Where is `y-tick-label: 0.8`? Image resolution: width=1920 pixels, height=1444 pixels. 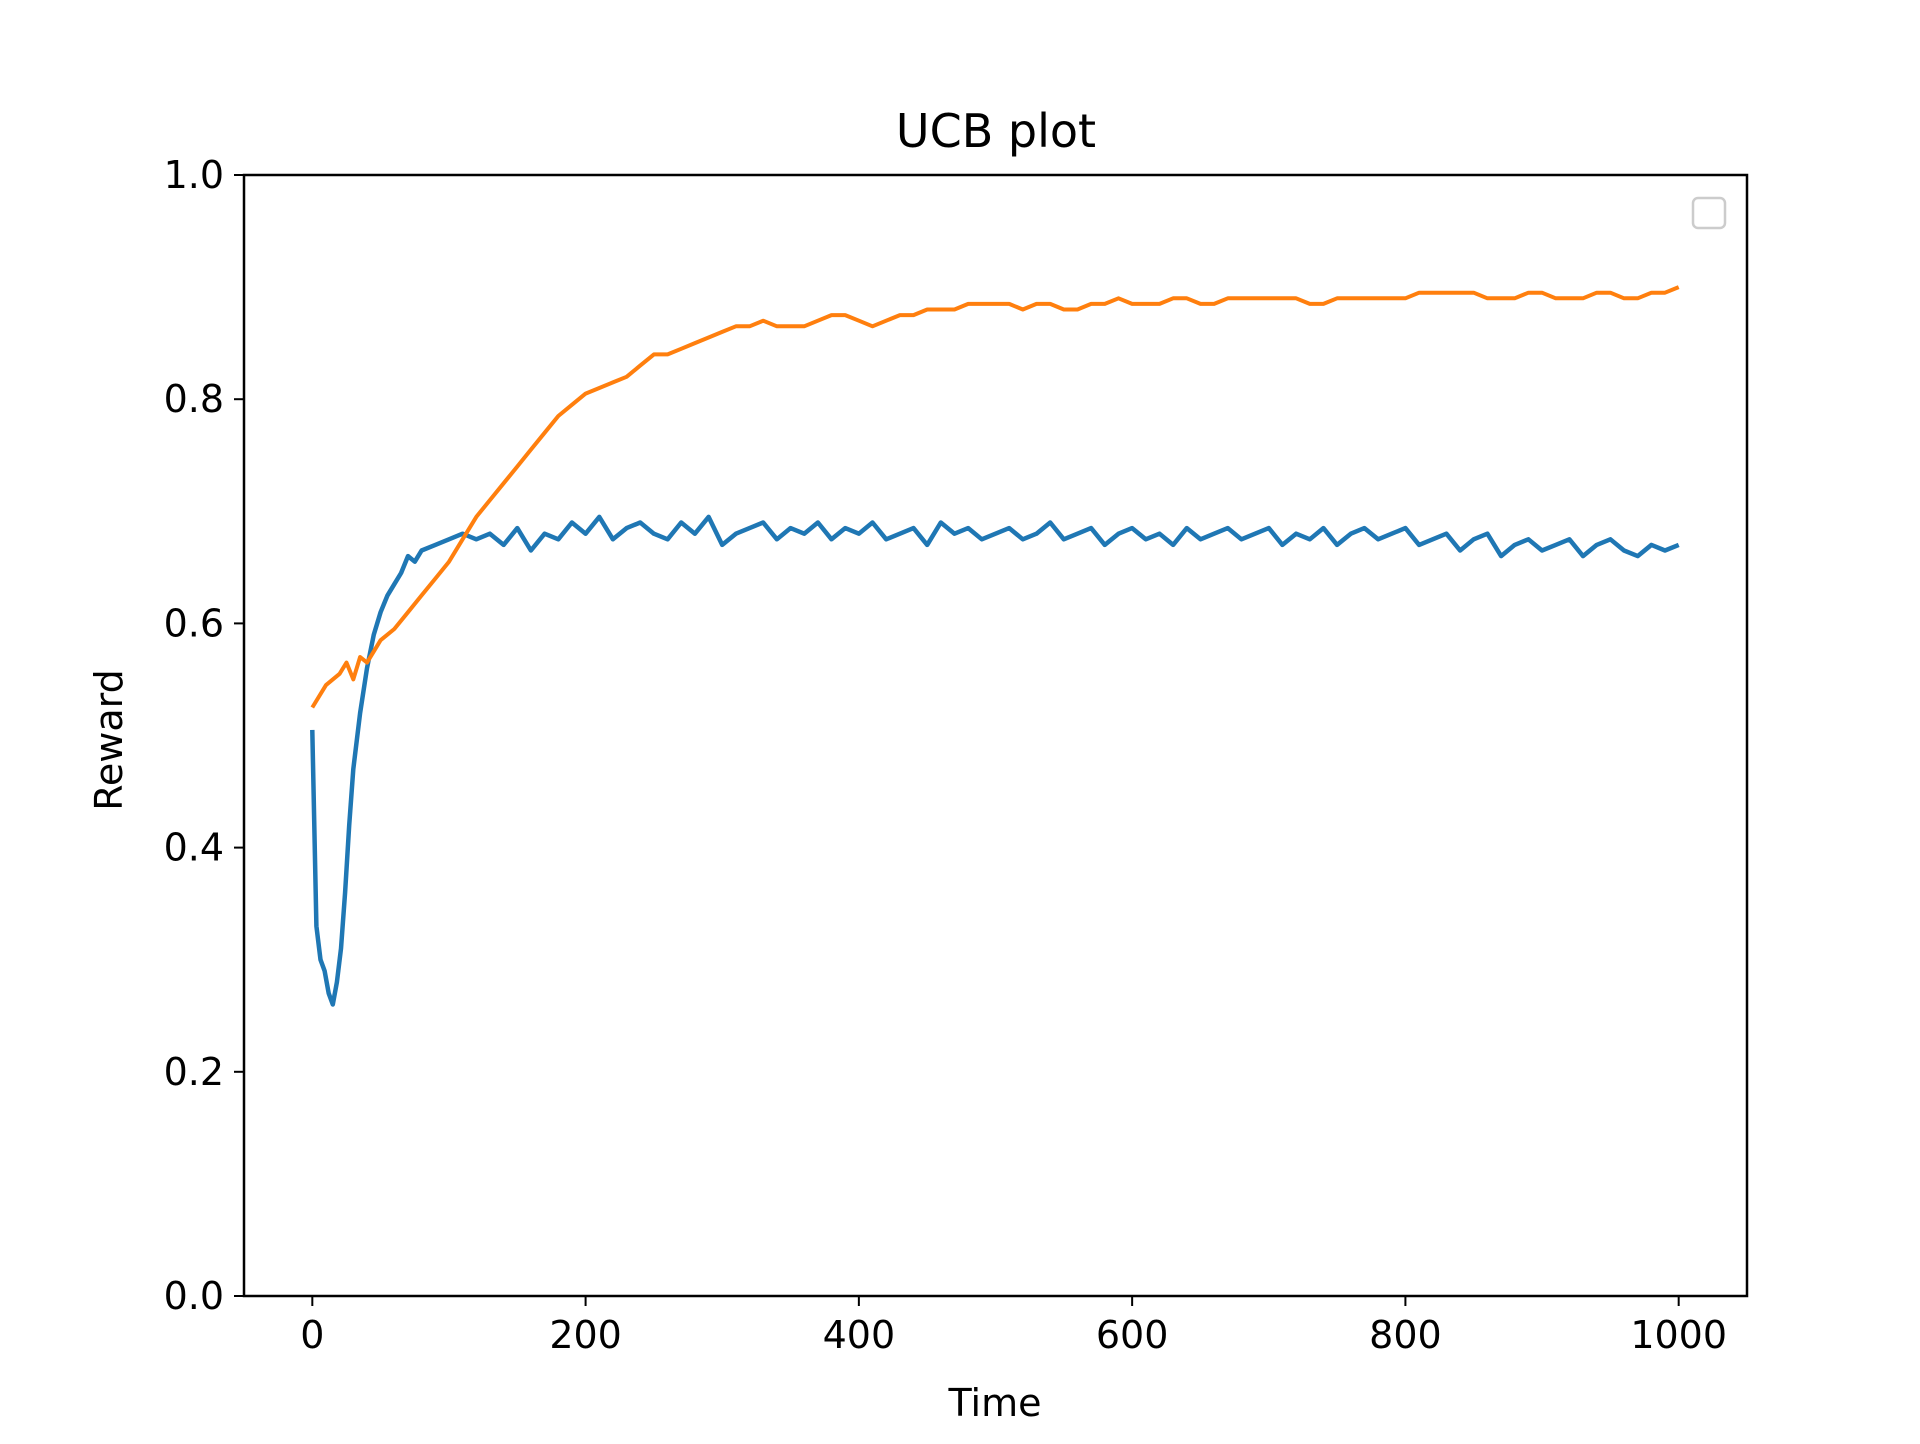 y-tick-label: 0.8 is located at coordinates (194, 399).